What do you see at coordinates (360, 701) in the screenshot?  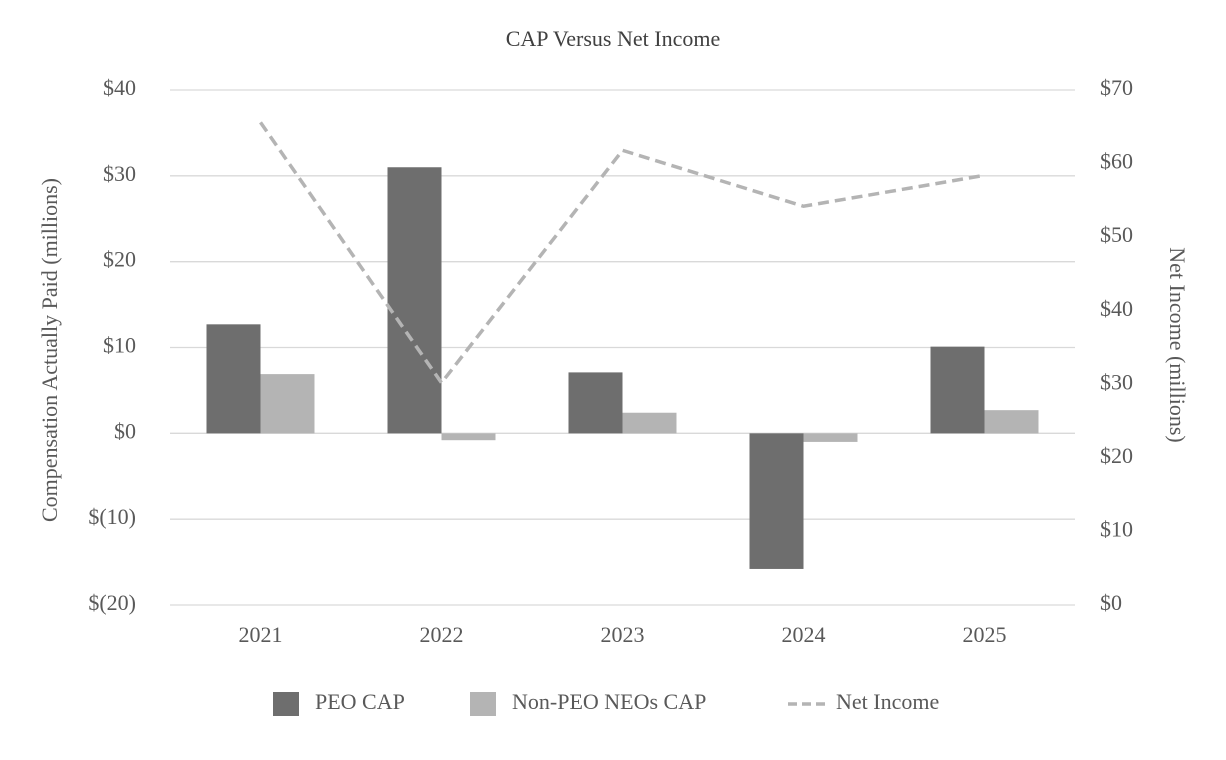 I see `legend-label: PEO CAP` at bounding box center [360, 701].